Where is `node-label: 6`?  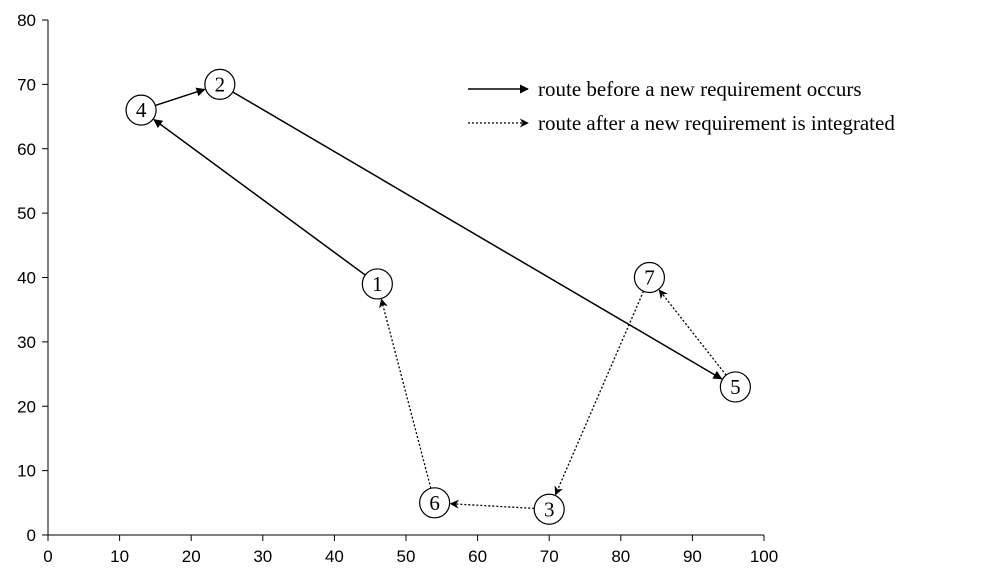 node-label: 6 is located at coordinates (434, 503).